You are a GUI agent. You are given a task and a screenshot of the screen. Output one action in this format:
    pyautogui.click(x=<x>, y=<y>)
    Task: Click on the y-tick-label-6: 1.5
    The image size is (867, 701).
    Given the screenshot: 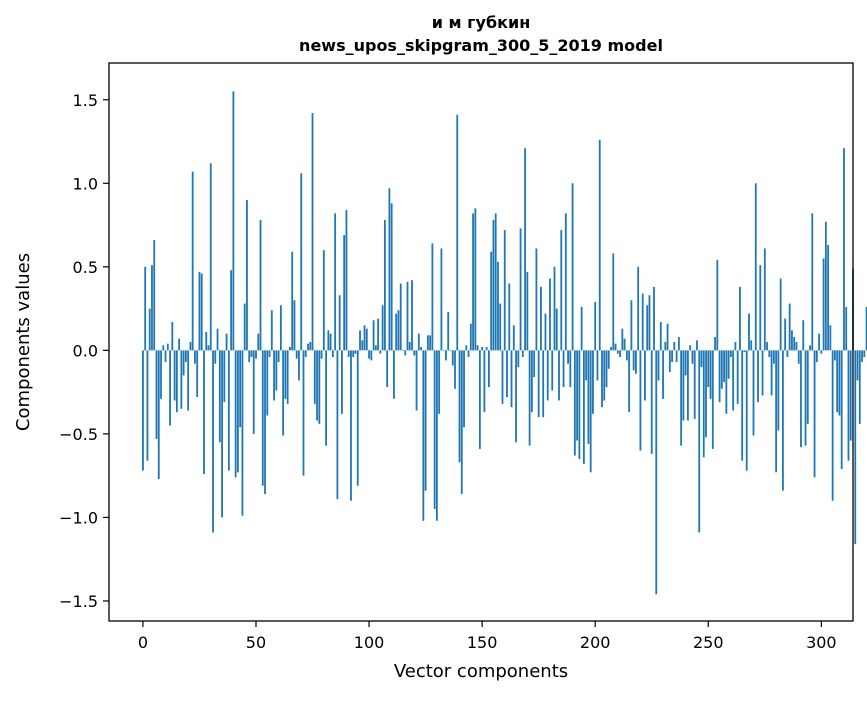 What is the action you would take?
    pyautogui.click(x=85, y=100)
    